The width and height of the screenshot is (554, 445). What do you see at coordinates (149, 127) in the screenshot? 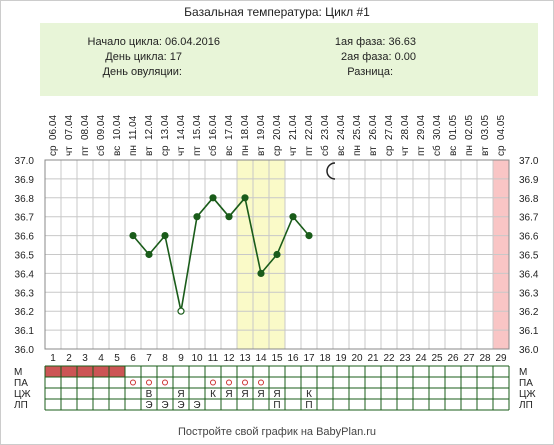
I see `date-label: 12.04` at bounding box center [149, 127].